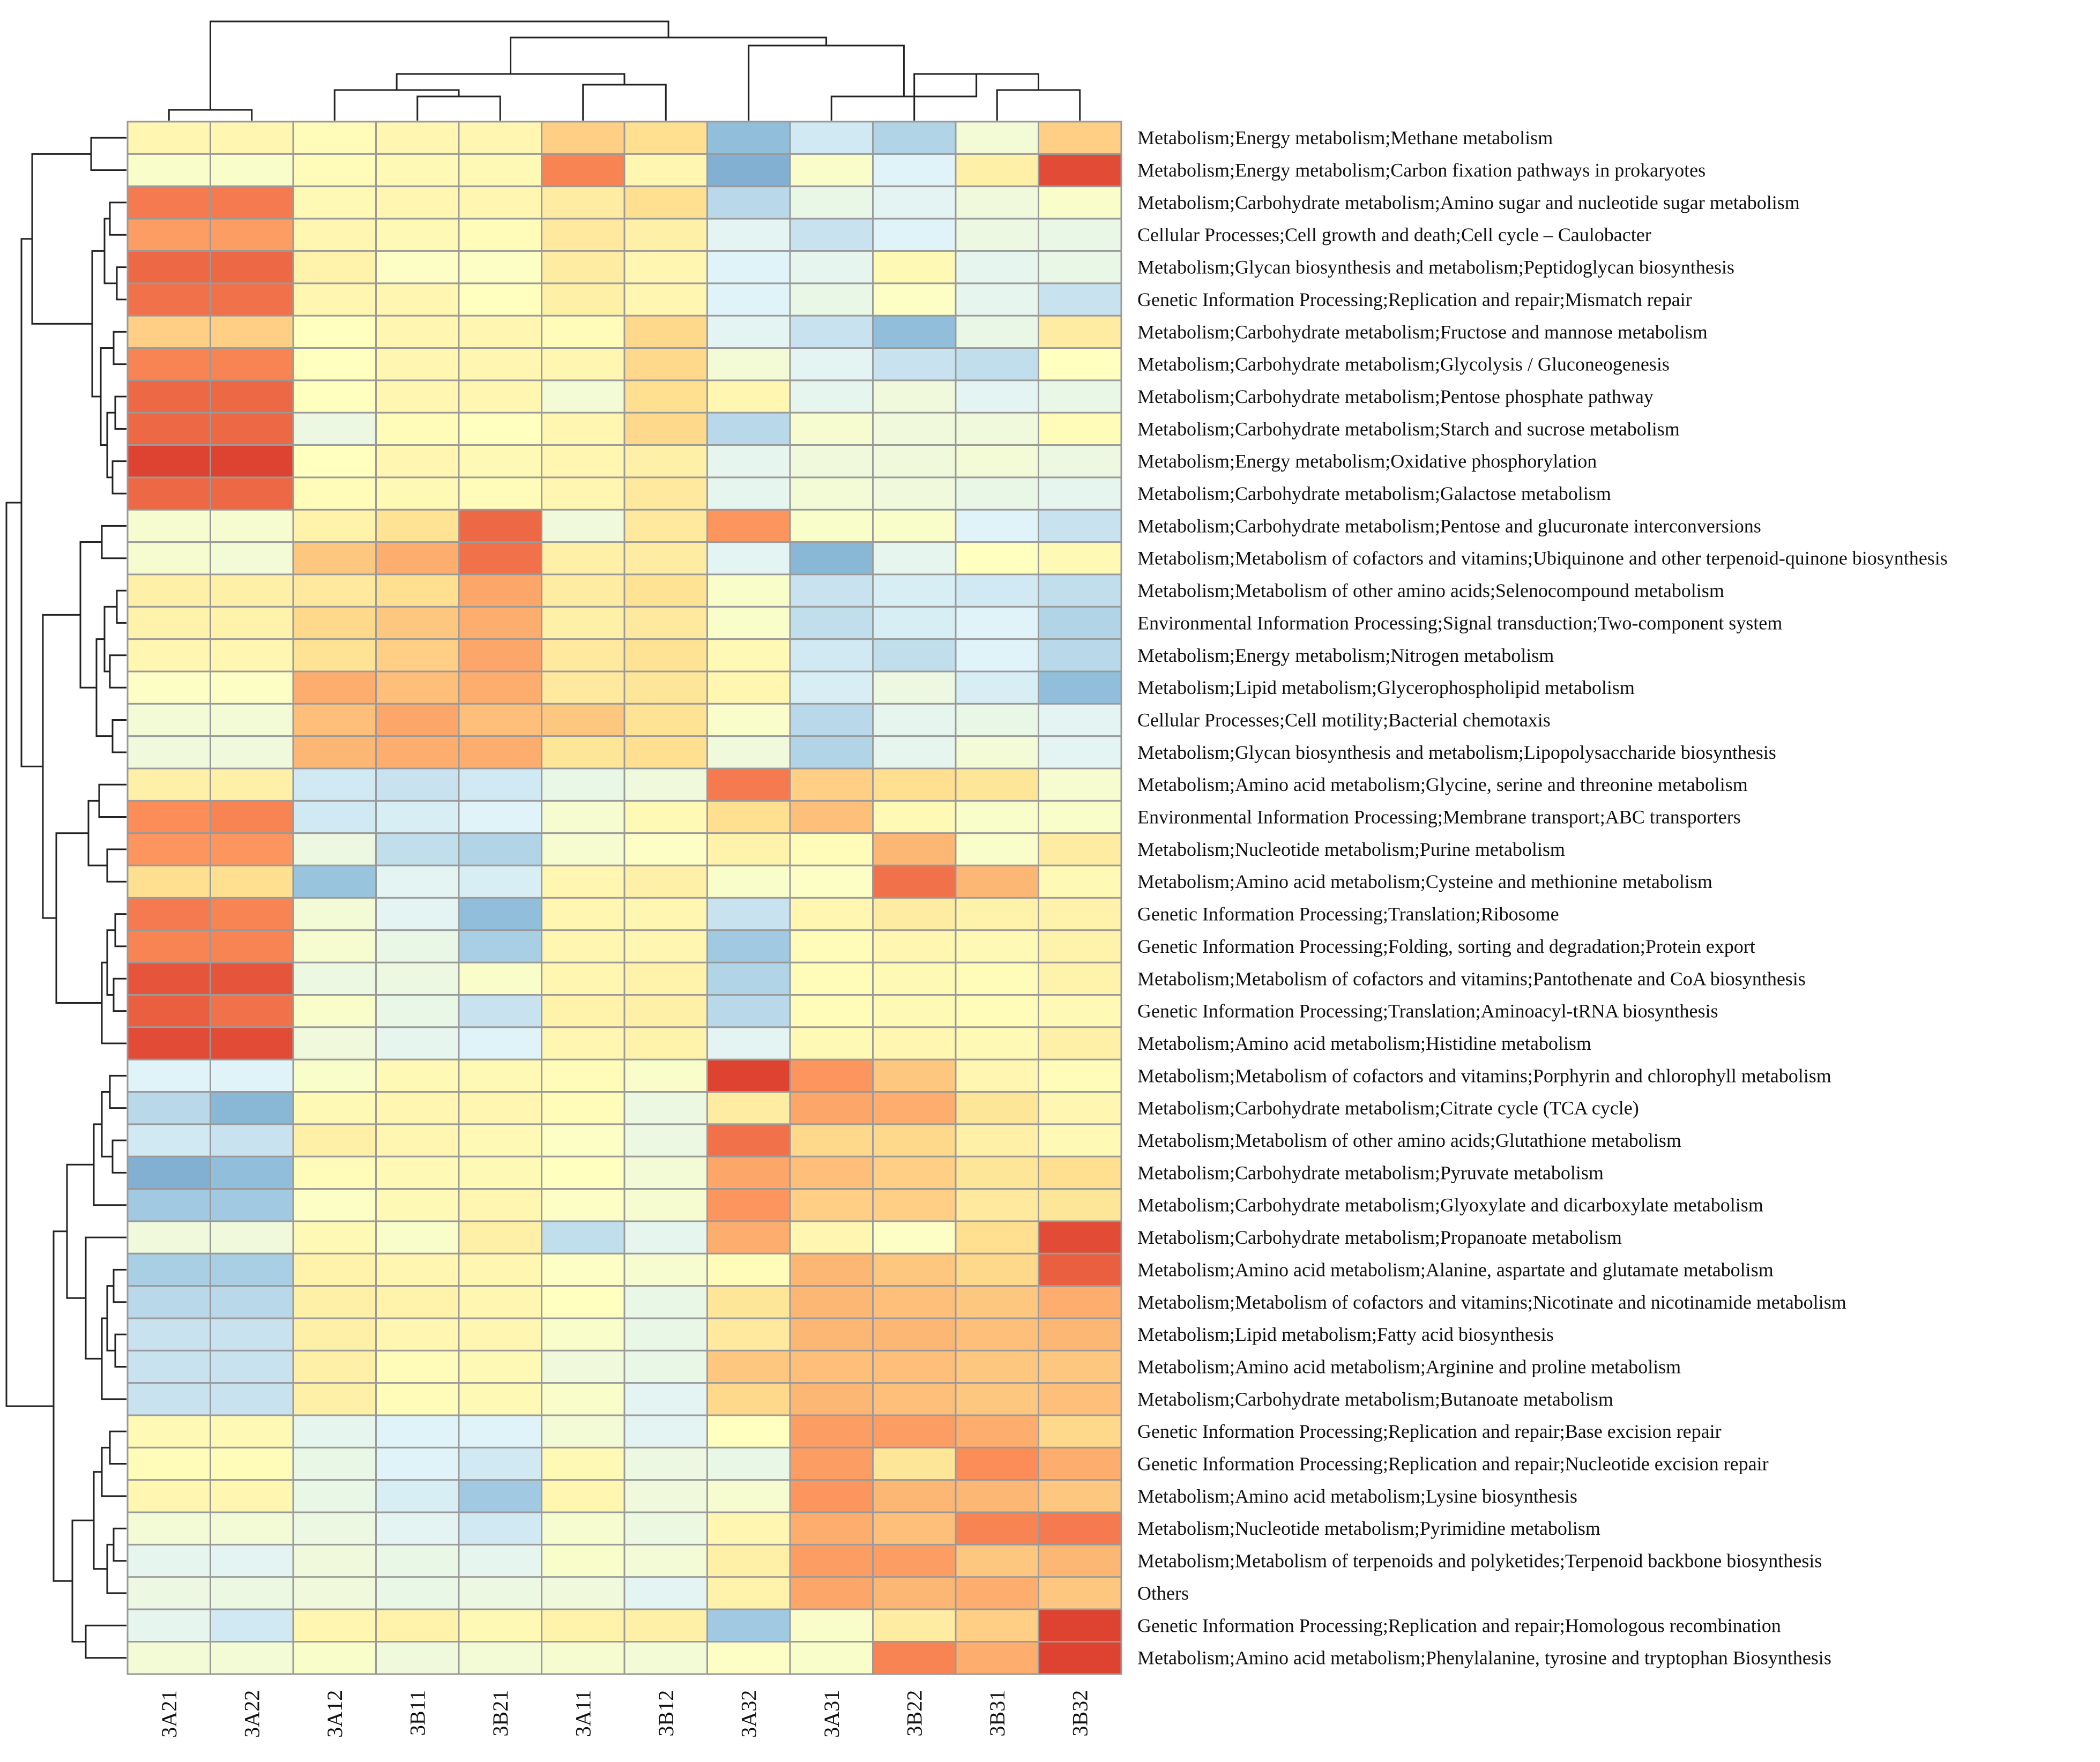  I want to click on column-dendrogram-link, so click(1038, 105).